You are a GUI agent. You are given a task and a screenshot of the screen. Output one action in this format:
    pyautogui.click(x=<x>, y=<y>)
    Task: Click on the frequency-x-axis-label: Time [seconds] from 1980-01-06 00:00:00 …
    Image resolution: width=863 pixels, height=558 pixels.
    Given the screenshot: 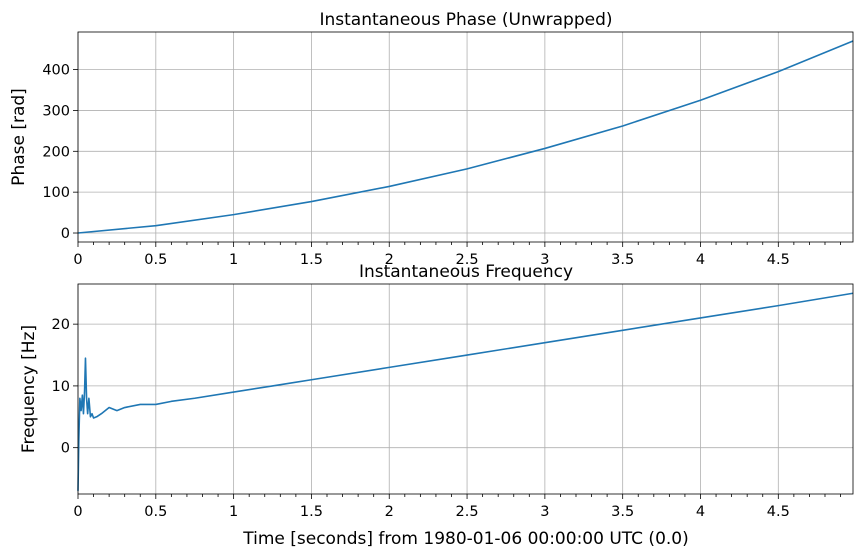 What is the action you would take?
    pyautogui.click(x=465, y=539)
    